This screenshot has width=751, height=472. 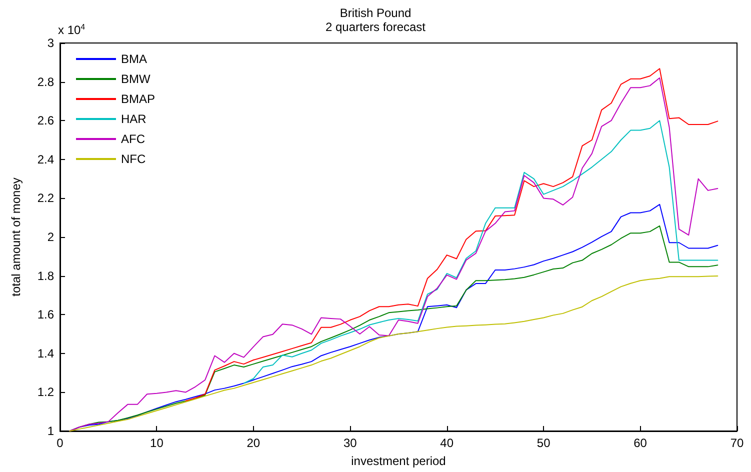 I want to click on y-tick-label: 1.2, so click(x=45, y=392).